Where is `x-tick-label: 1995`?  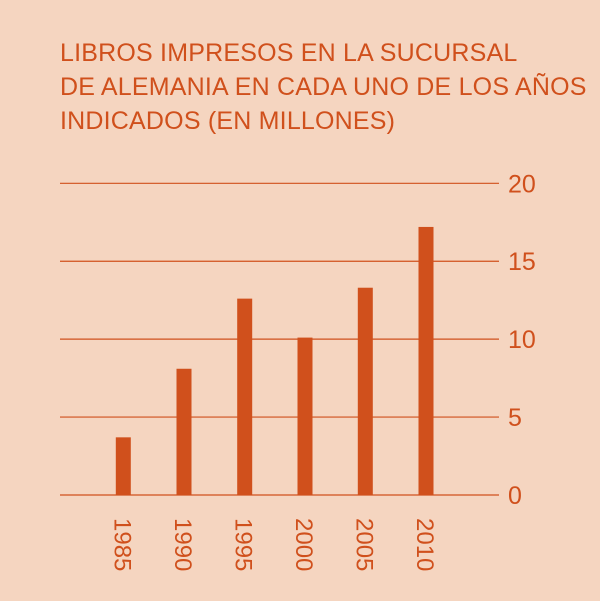 x-tick-label: 1995 is located at coordinates (243, 544).